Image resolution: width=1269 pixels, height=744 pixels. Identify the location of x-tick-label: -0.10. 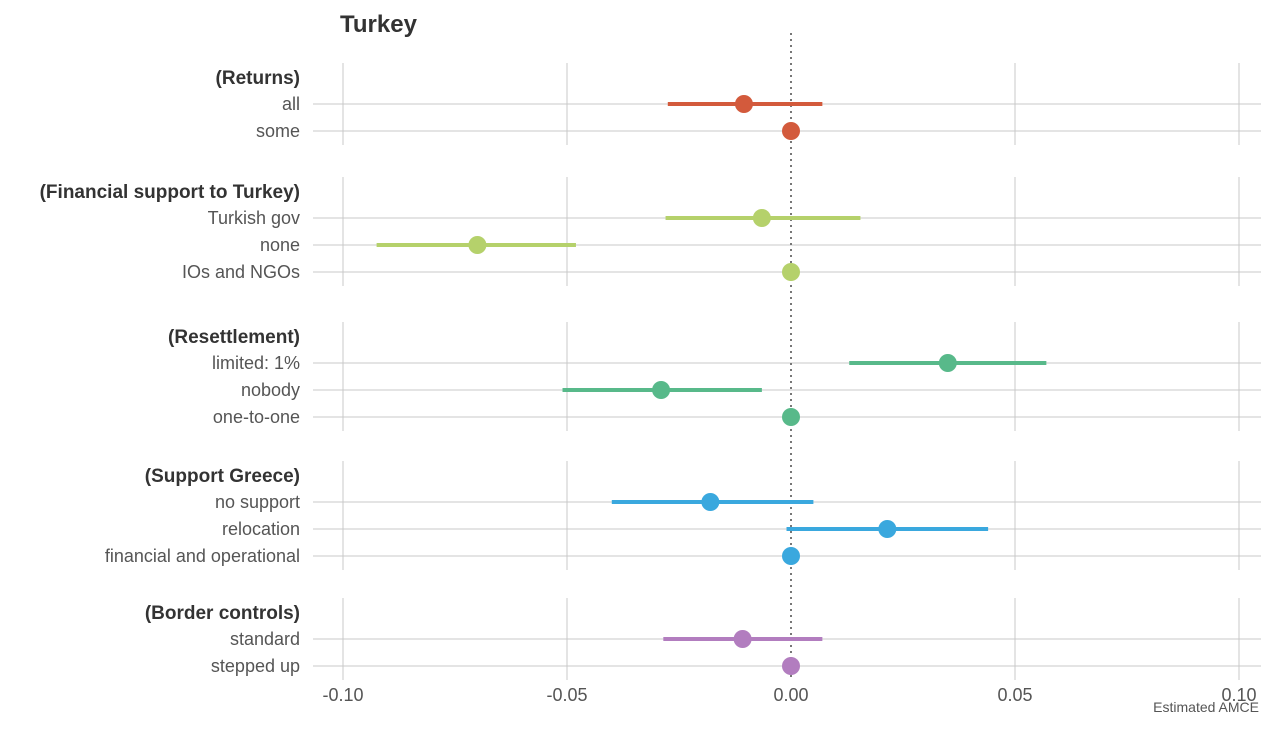
(342, 695).